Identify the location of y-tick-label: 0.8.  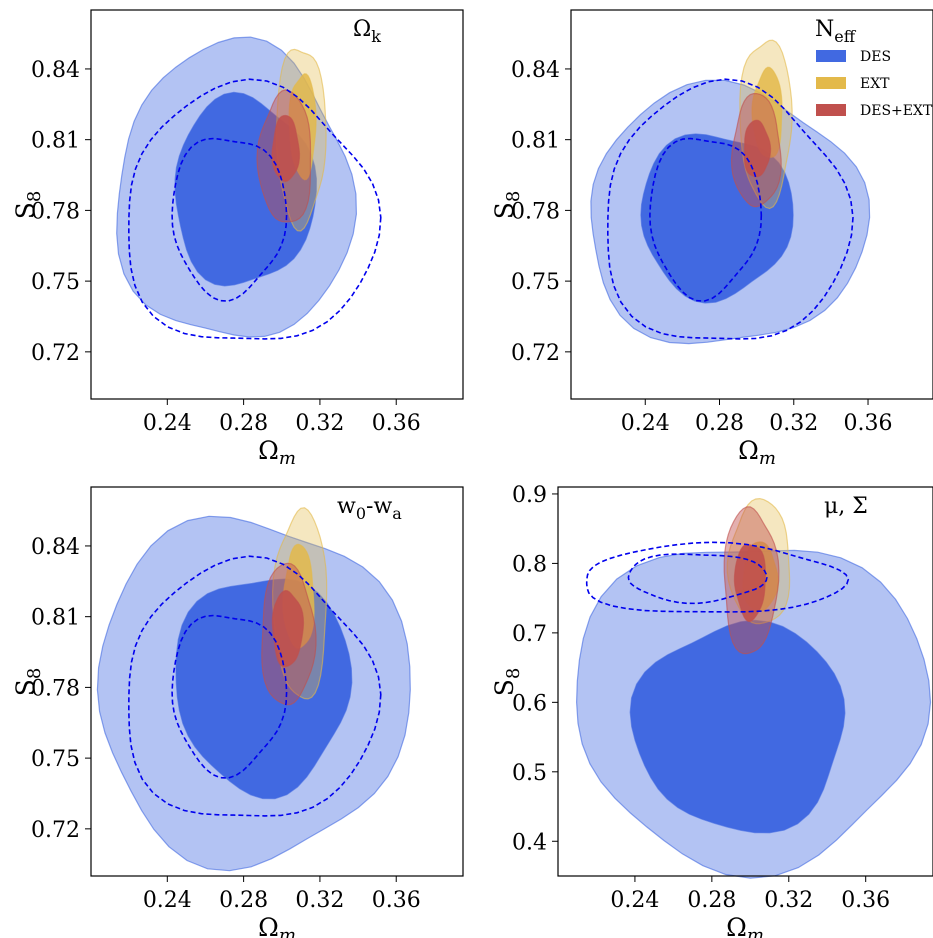
(529, 564).